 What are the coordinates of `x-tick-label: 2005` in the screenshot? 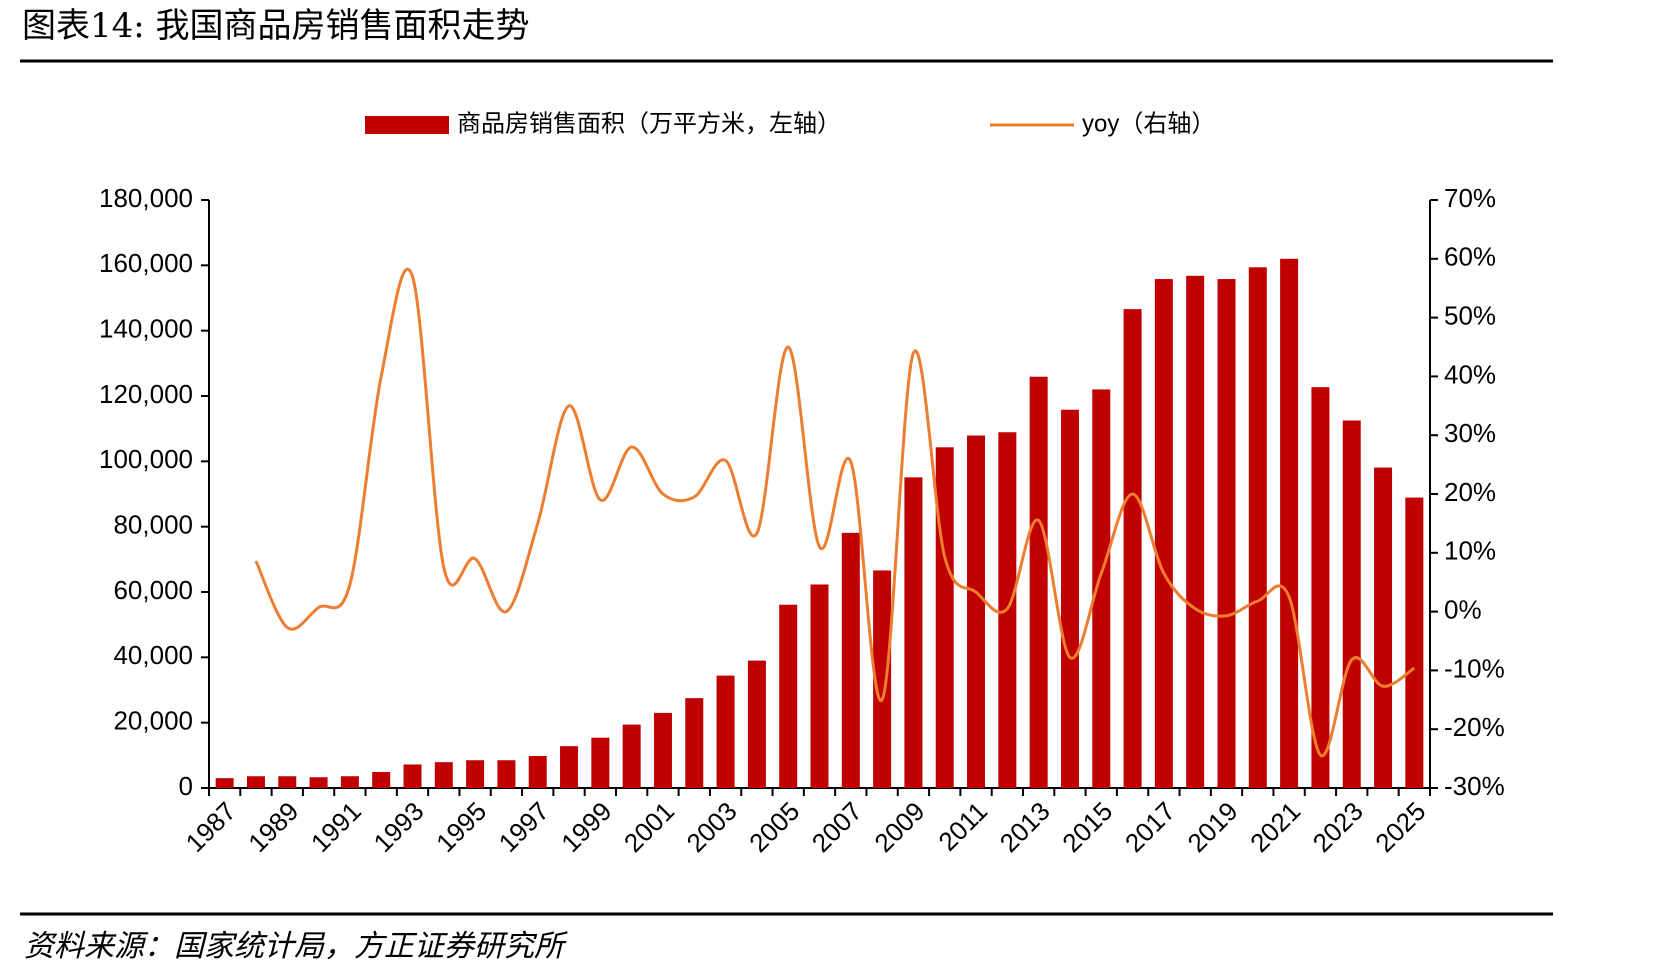 It's located at (774, 827).